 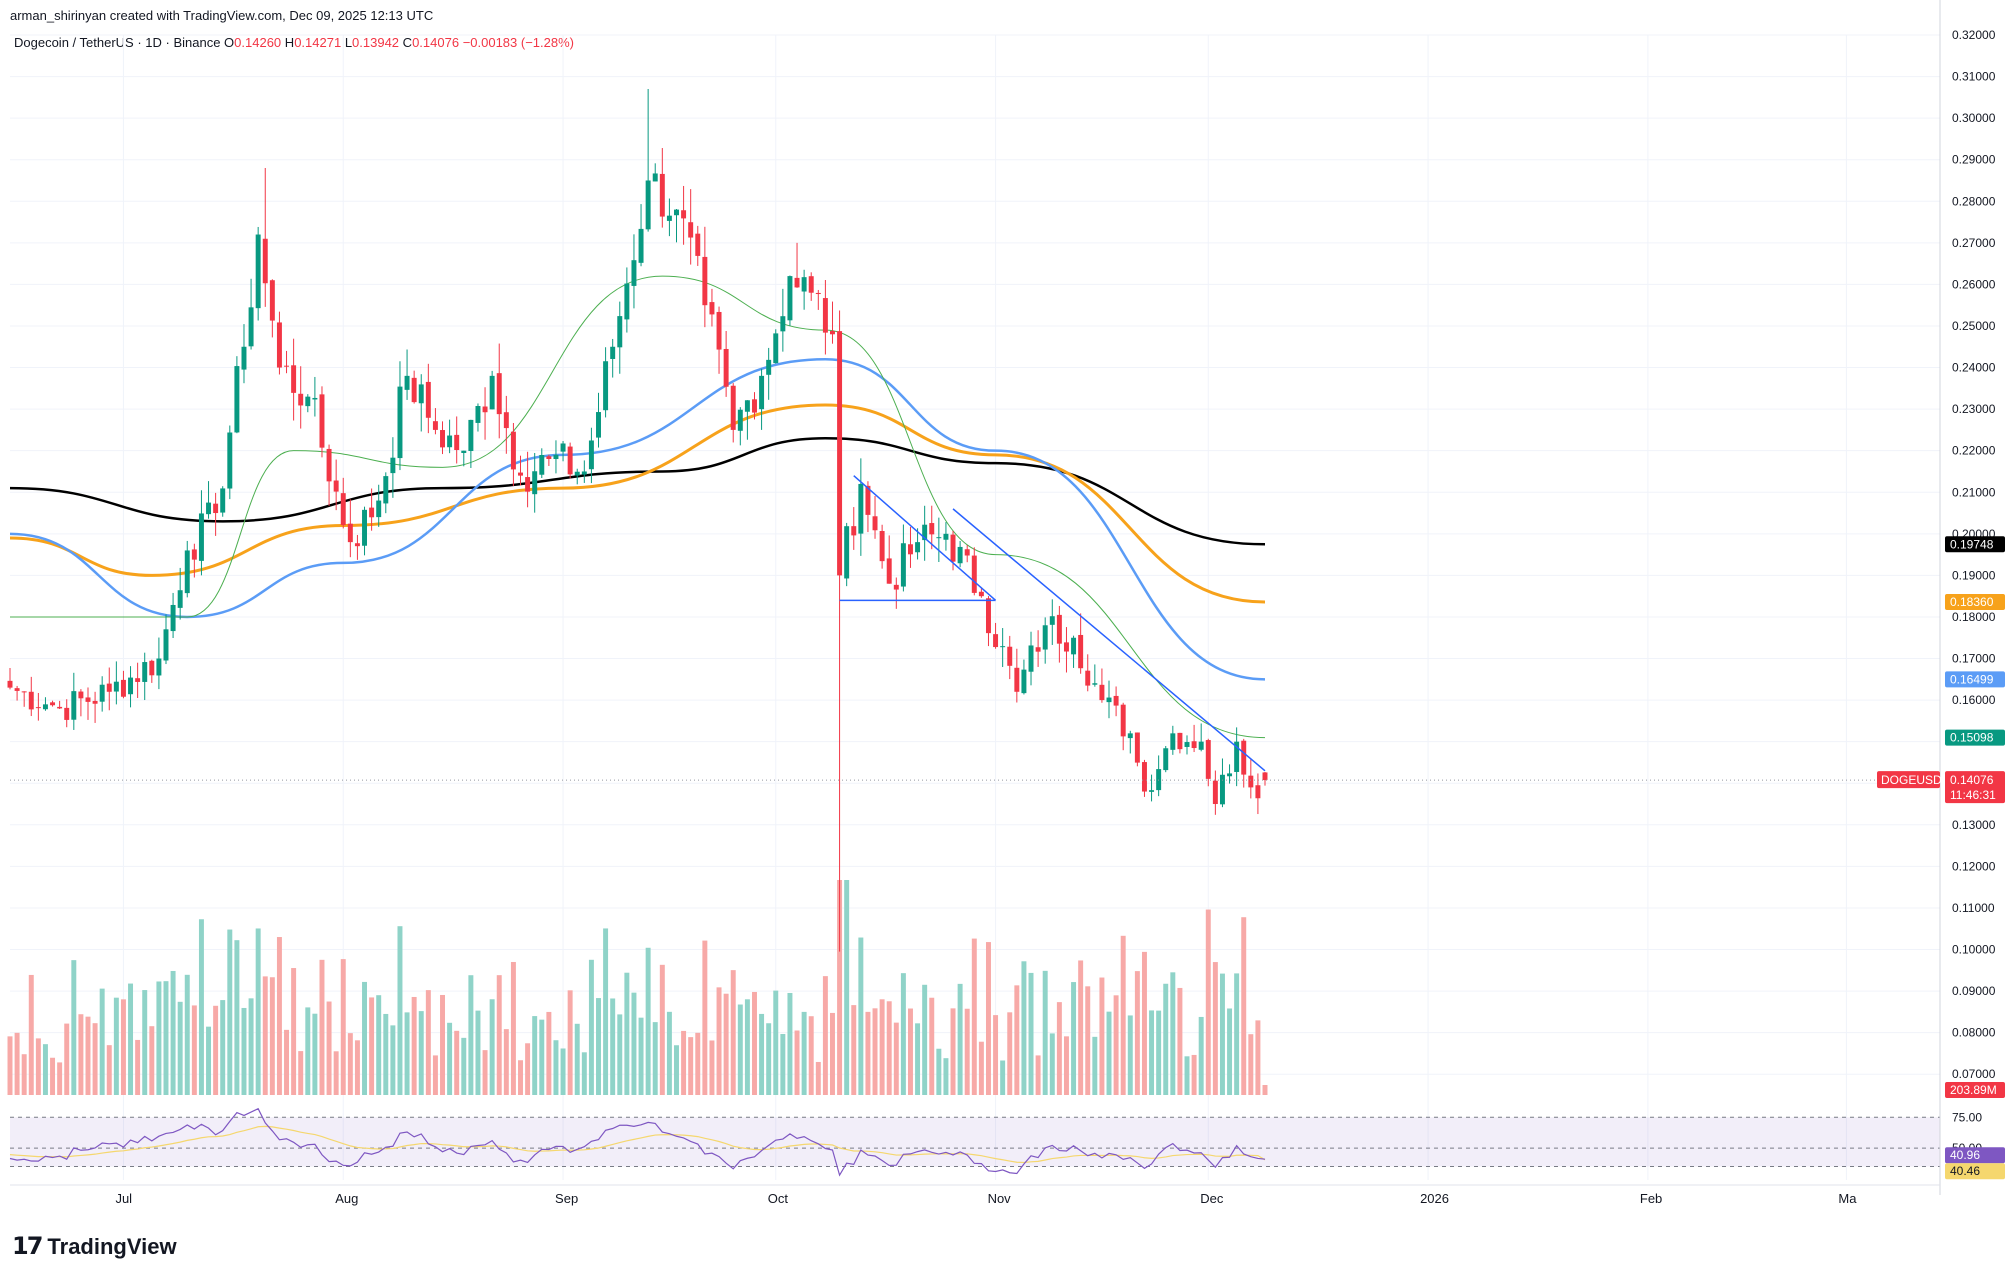 I want to click on tradingview-logo-icon: 𝟭𝟳, so click(x=27, y=1246).